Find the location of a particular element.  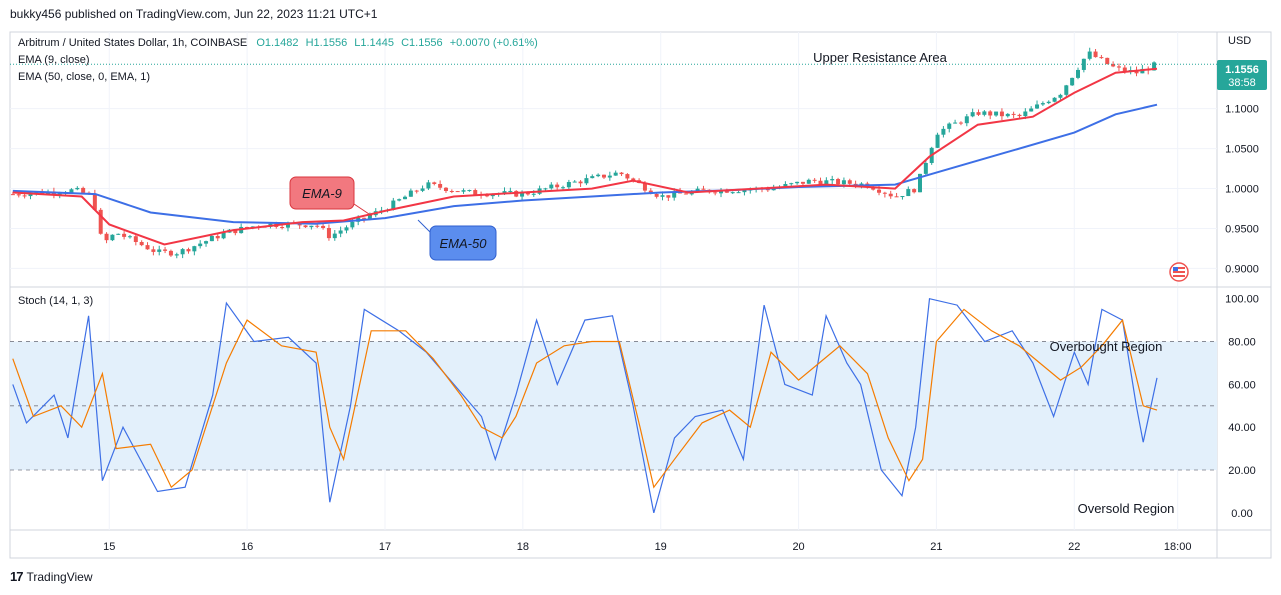

us-flag-icon is located at coordinates (1179, 272).